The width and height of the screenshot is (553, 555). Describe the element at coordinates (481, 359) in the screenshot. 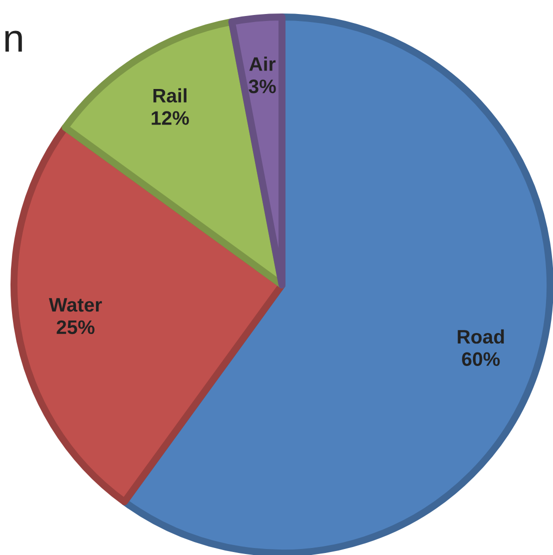

I see `data-label: 60%` at that location.